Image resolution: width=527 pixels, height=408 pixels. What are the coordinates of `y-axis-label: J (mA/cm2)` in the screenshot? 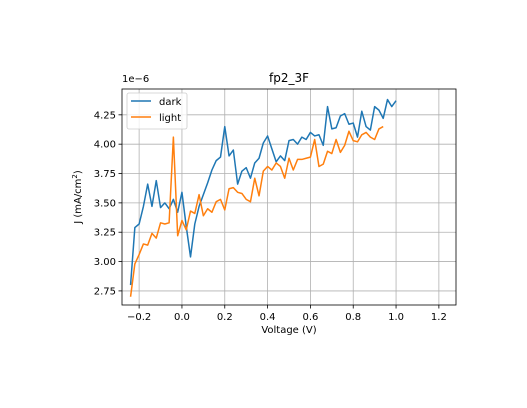 It's located at (77, 197).